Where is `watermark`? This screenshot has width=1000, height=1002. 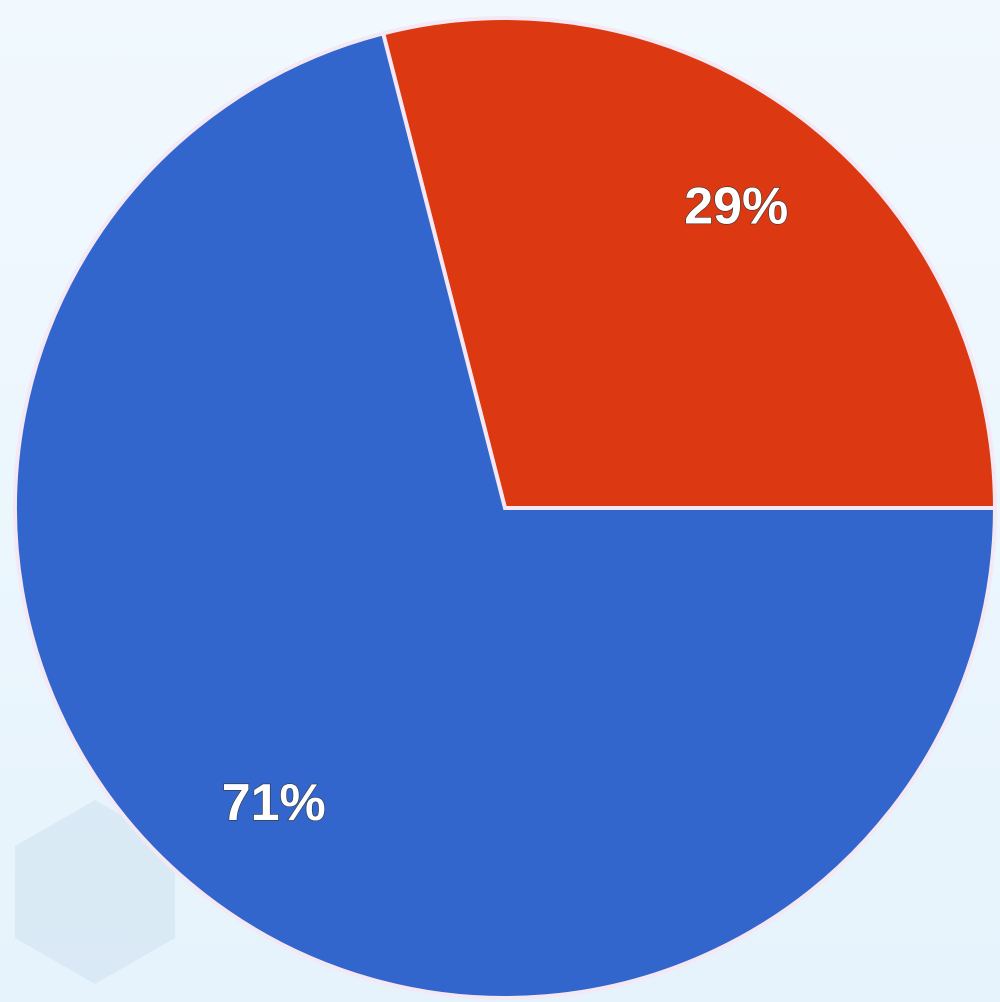 watermark is located at coordinates (95, 892).